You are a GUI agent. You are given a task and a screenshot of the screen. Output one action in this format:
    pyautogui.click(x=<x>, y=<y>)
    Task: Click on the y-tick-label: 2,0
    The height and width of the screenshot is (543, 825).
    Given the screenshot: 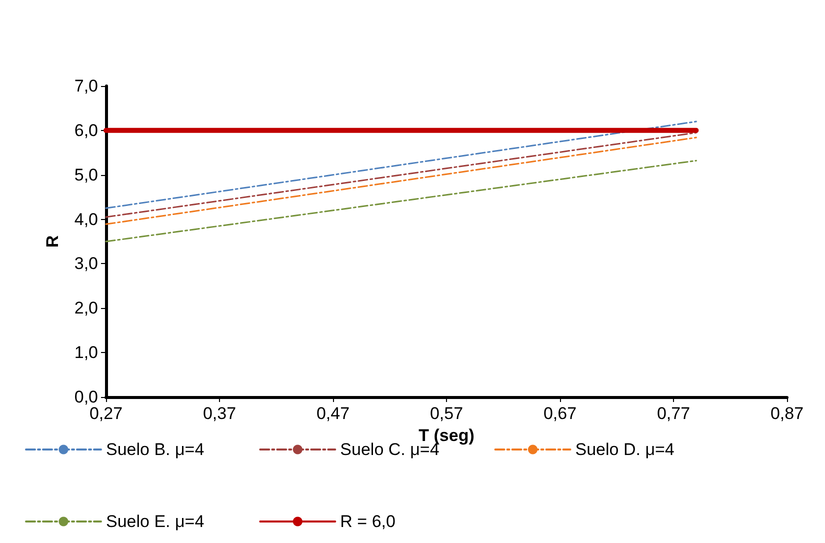 What is the action you would take?
    pyautogui.click(x=86, y=308)
    